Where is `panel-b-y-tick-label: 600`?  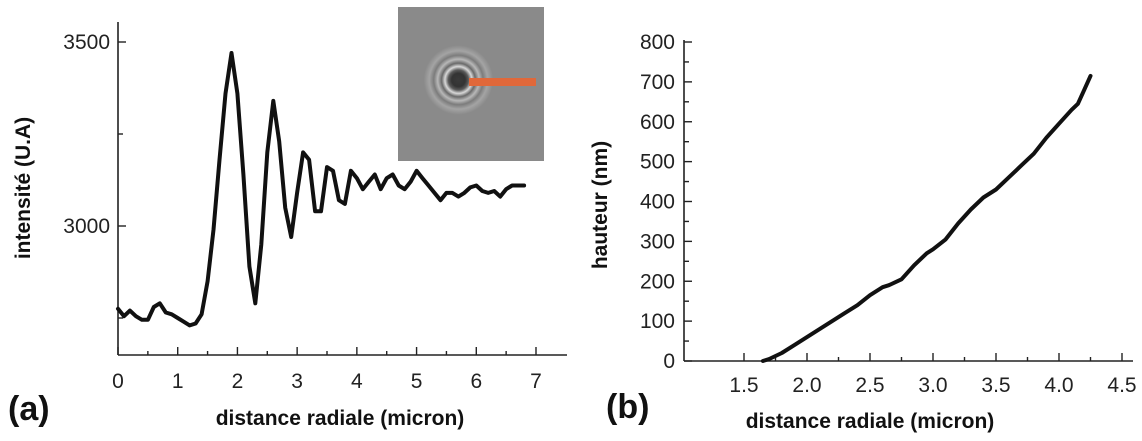 panel-b-y-tick-label: 600 is located at coordinates (657, 122).